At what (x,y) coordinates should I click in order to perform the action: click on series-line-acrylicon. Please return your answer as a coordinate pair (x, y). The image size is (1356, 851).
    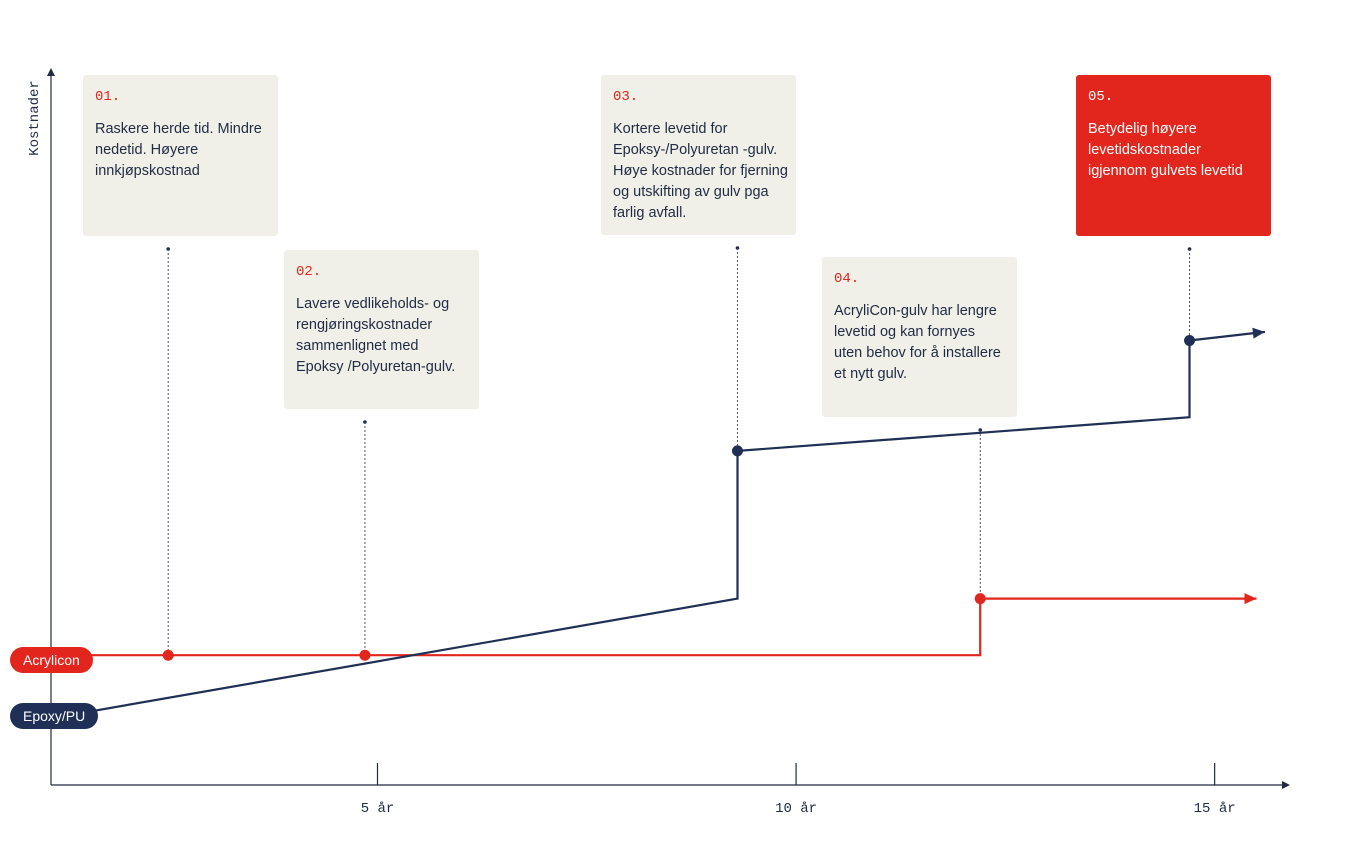
    Looking at the image, I should click on (654, 627).